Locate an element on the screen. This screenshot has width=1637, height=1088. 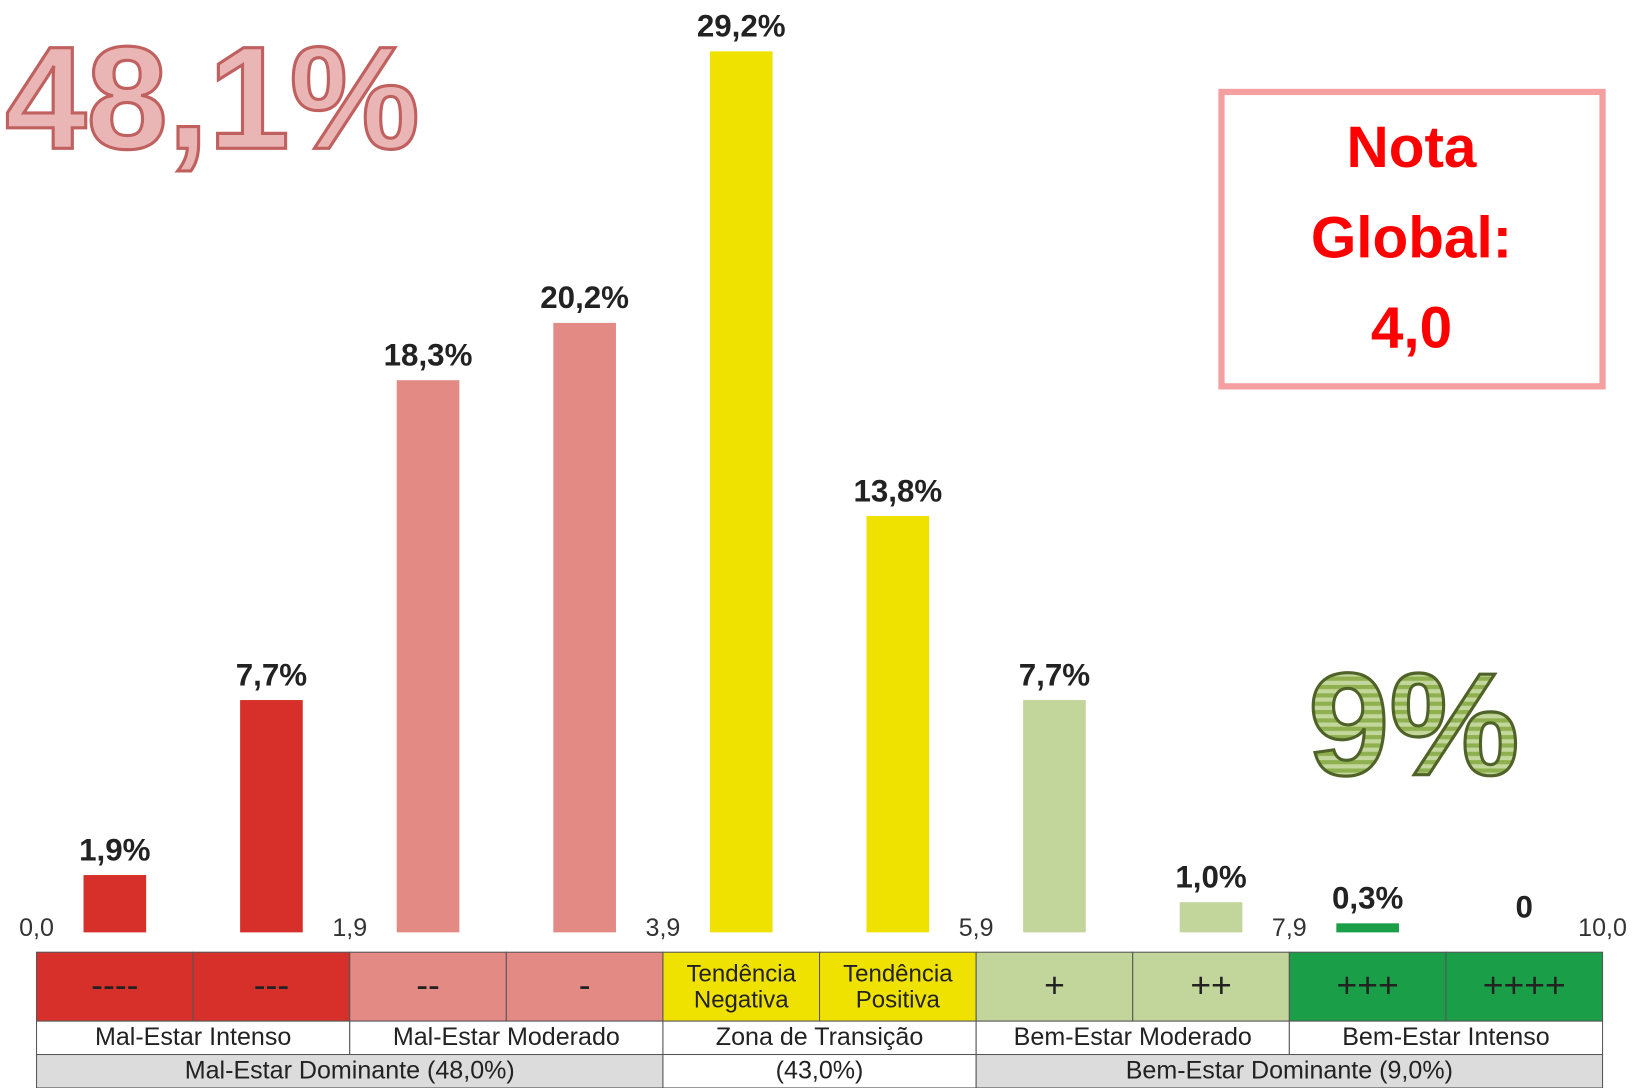
scale-mark: 7,9 is located at coordinates (1289, 928).